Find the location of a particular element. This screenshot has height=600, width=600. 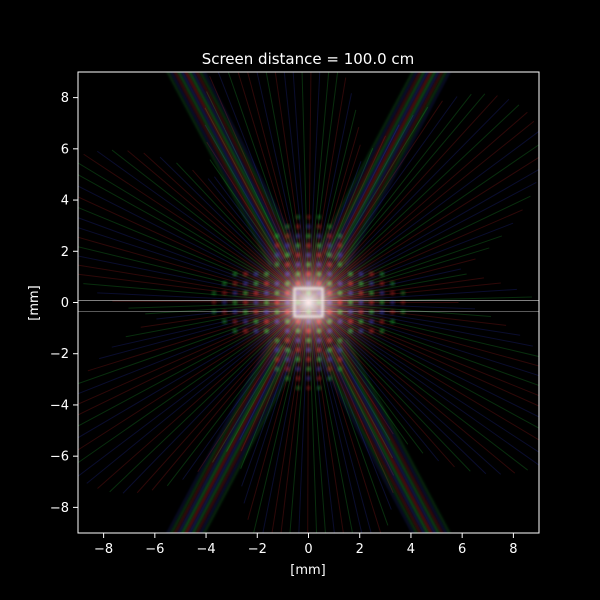

y-tick-label: 6 is located at coordinates (65, 149).